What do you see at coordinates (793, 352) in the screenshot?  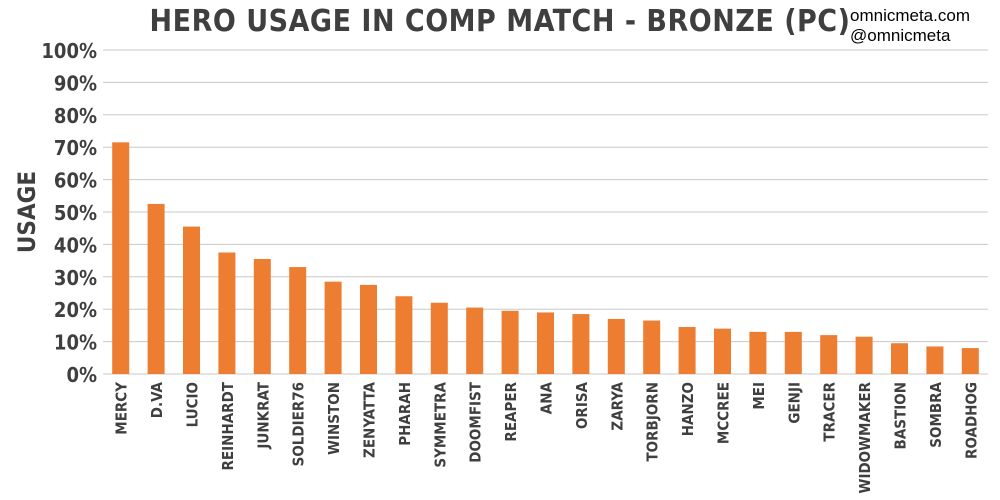 I see `bar-genji` at bounding box center [793, 352].